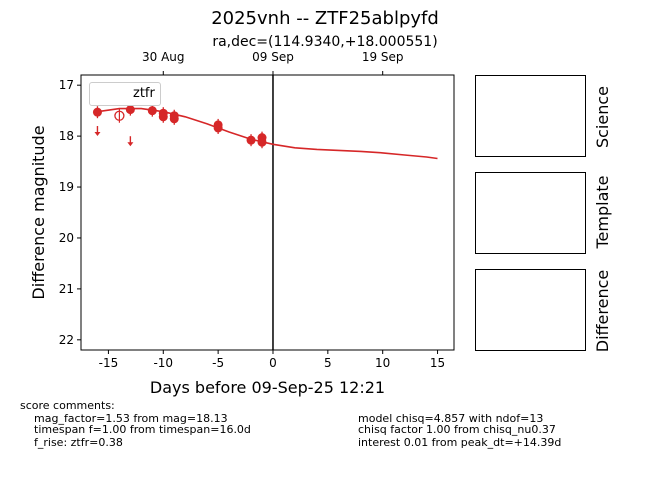 The height and width of the screenshot is (500, 650). What do you see at coordinates (437, 363) in the screenshot?
I see `x-tick-label: 15` at bounding box center [437, 363].